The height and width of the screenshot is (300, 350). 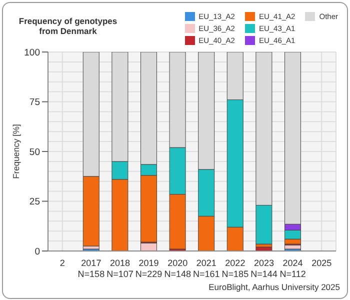 What do you see at coordinates (322, 263) in the screenshot?
I see `x-tick-label: 2025` at bounding box center [322, 263].